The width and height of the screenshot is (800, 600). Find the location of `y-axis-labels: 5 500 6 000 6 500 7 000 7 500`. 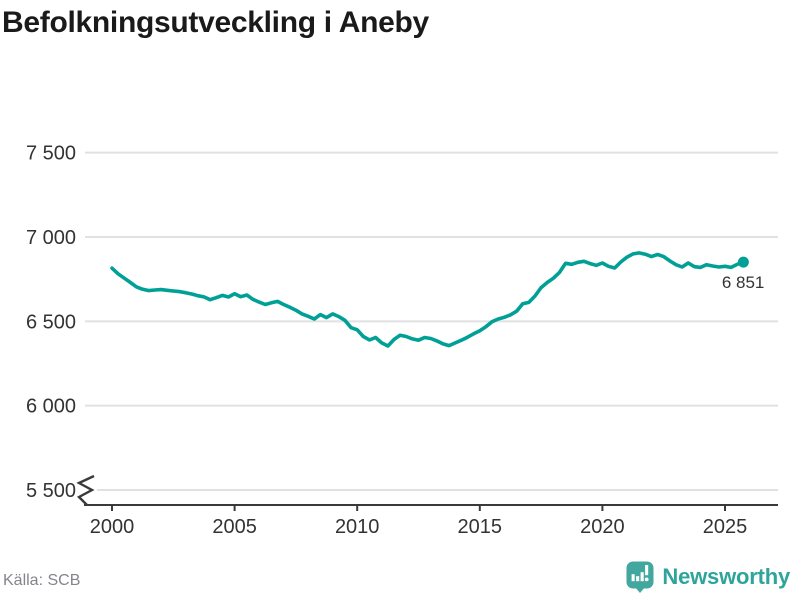

y-axis-labels: 5 500 6 000 6 500 7 000 7 500 is located at coordinates (51, 322).